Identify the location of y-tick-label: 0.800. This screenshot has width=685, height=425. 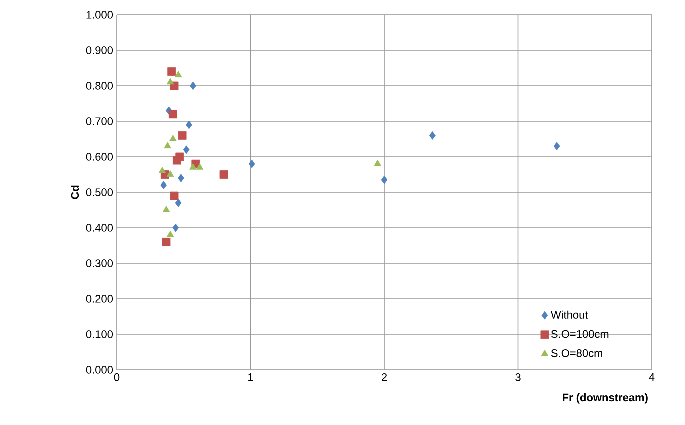
(100, 86).